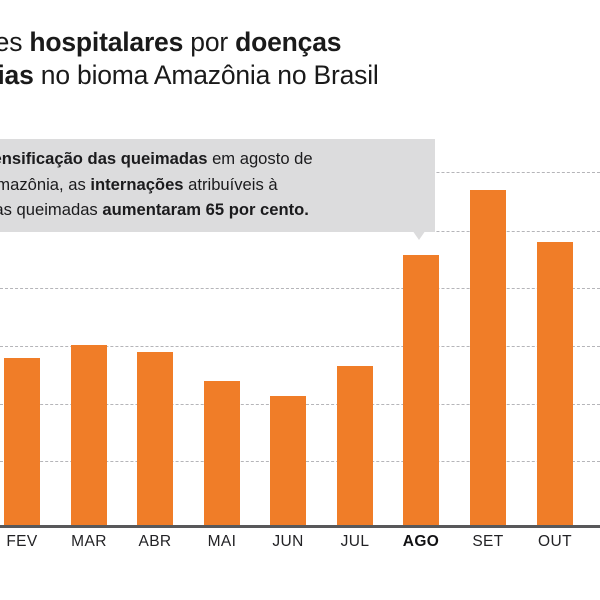 The image size is (600, 600). Describe the element at coordinates (43, 184) in the screenshot. I see `callout-line-2-seg-1: 19 na Amazônia, as` at that location.